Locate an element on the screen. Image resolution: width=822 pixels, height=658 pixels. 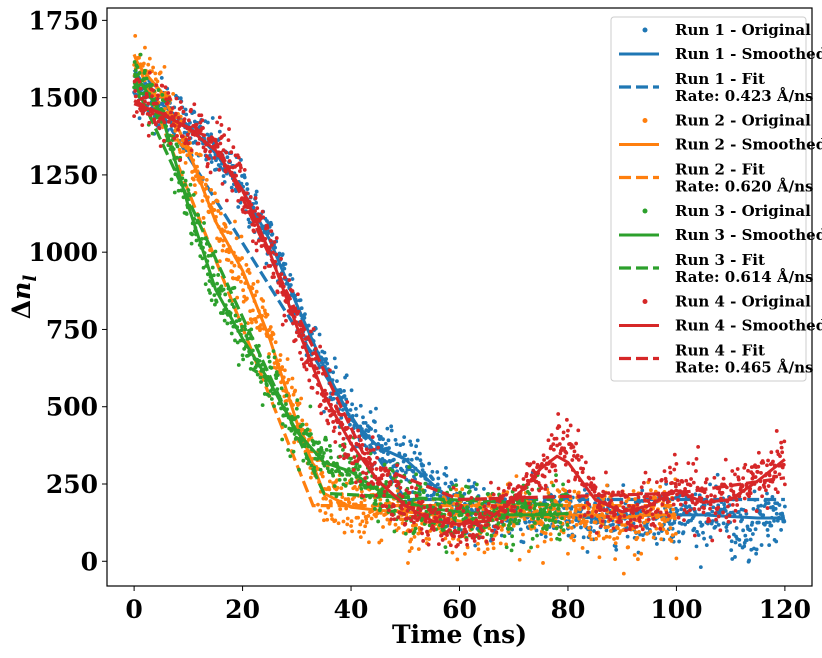
legend-label-original: Run 2 - Original is located at coordinates (743, 121).